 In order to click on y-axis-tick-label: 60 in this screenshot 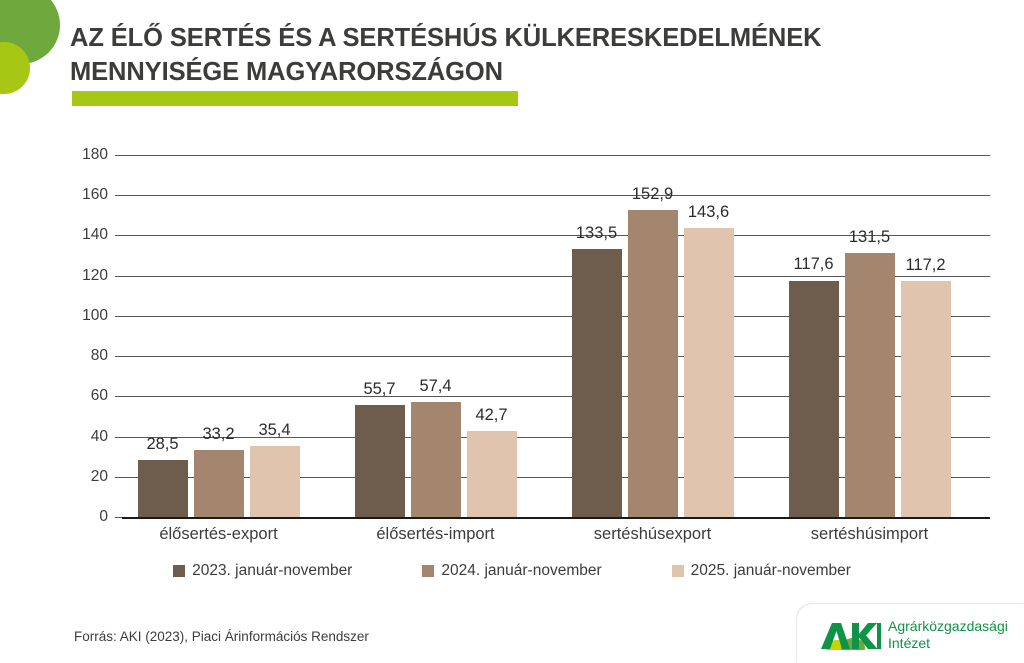, I will do `click(99, 396)`.